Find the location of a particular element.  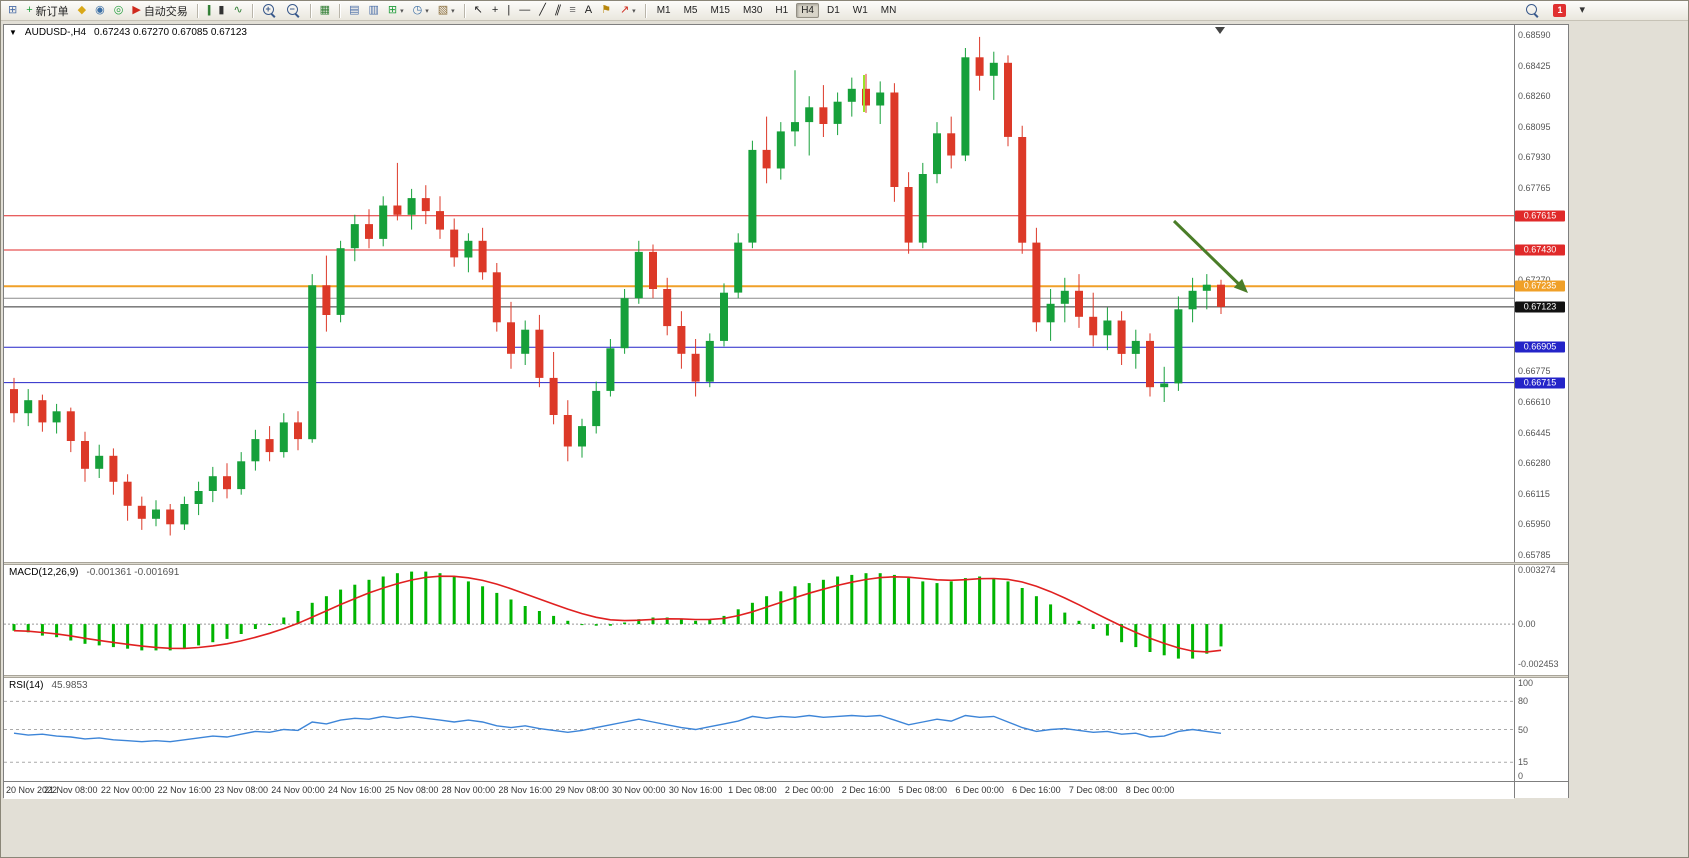

cursor-tool-glyph: ↖ is located at coordinates (478, 10).